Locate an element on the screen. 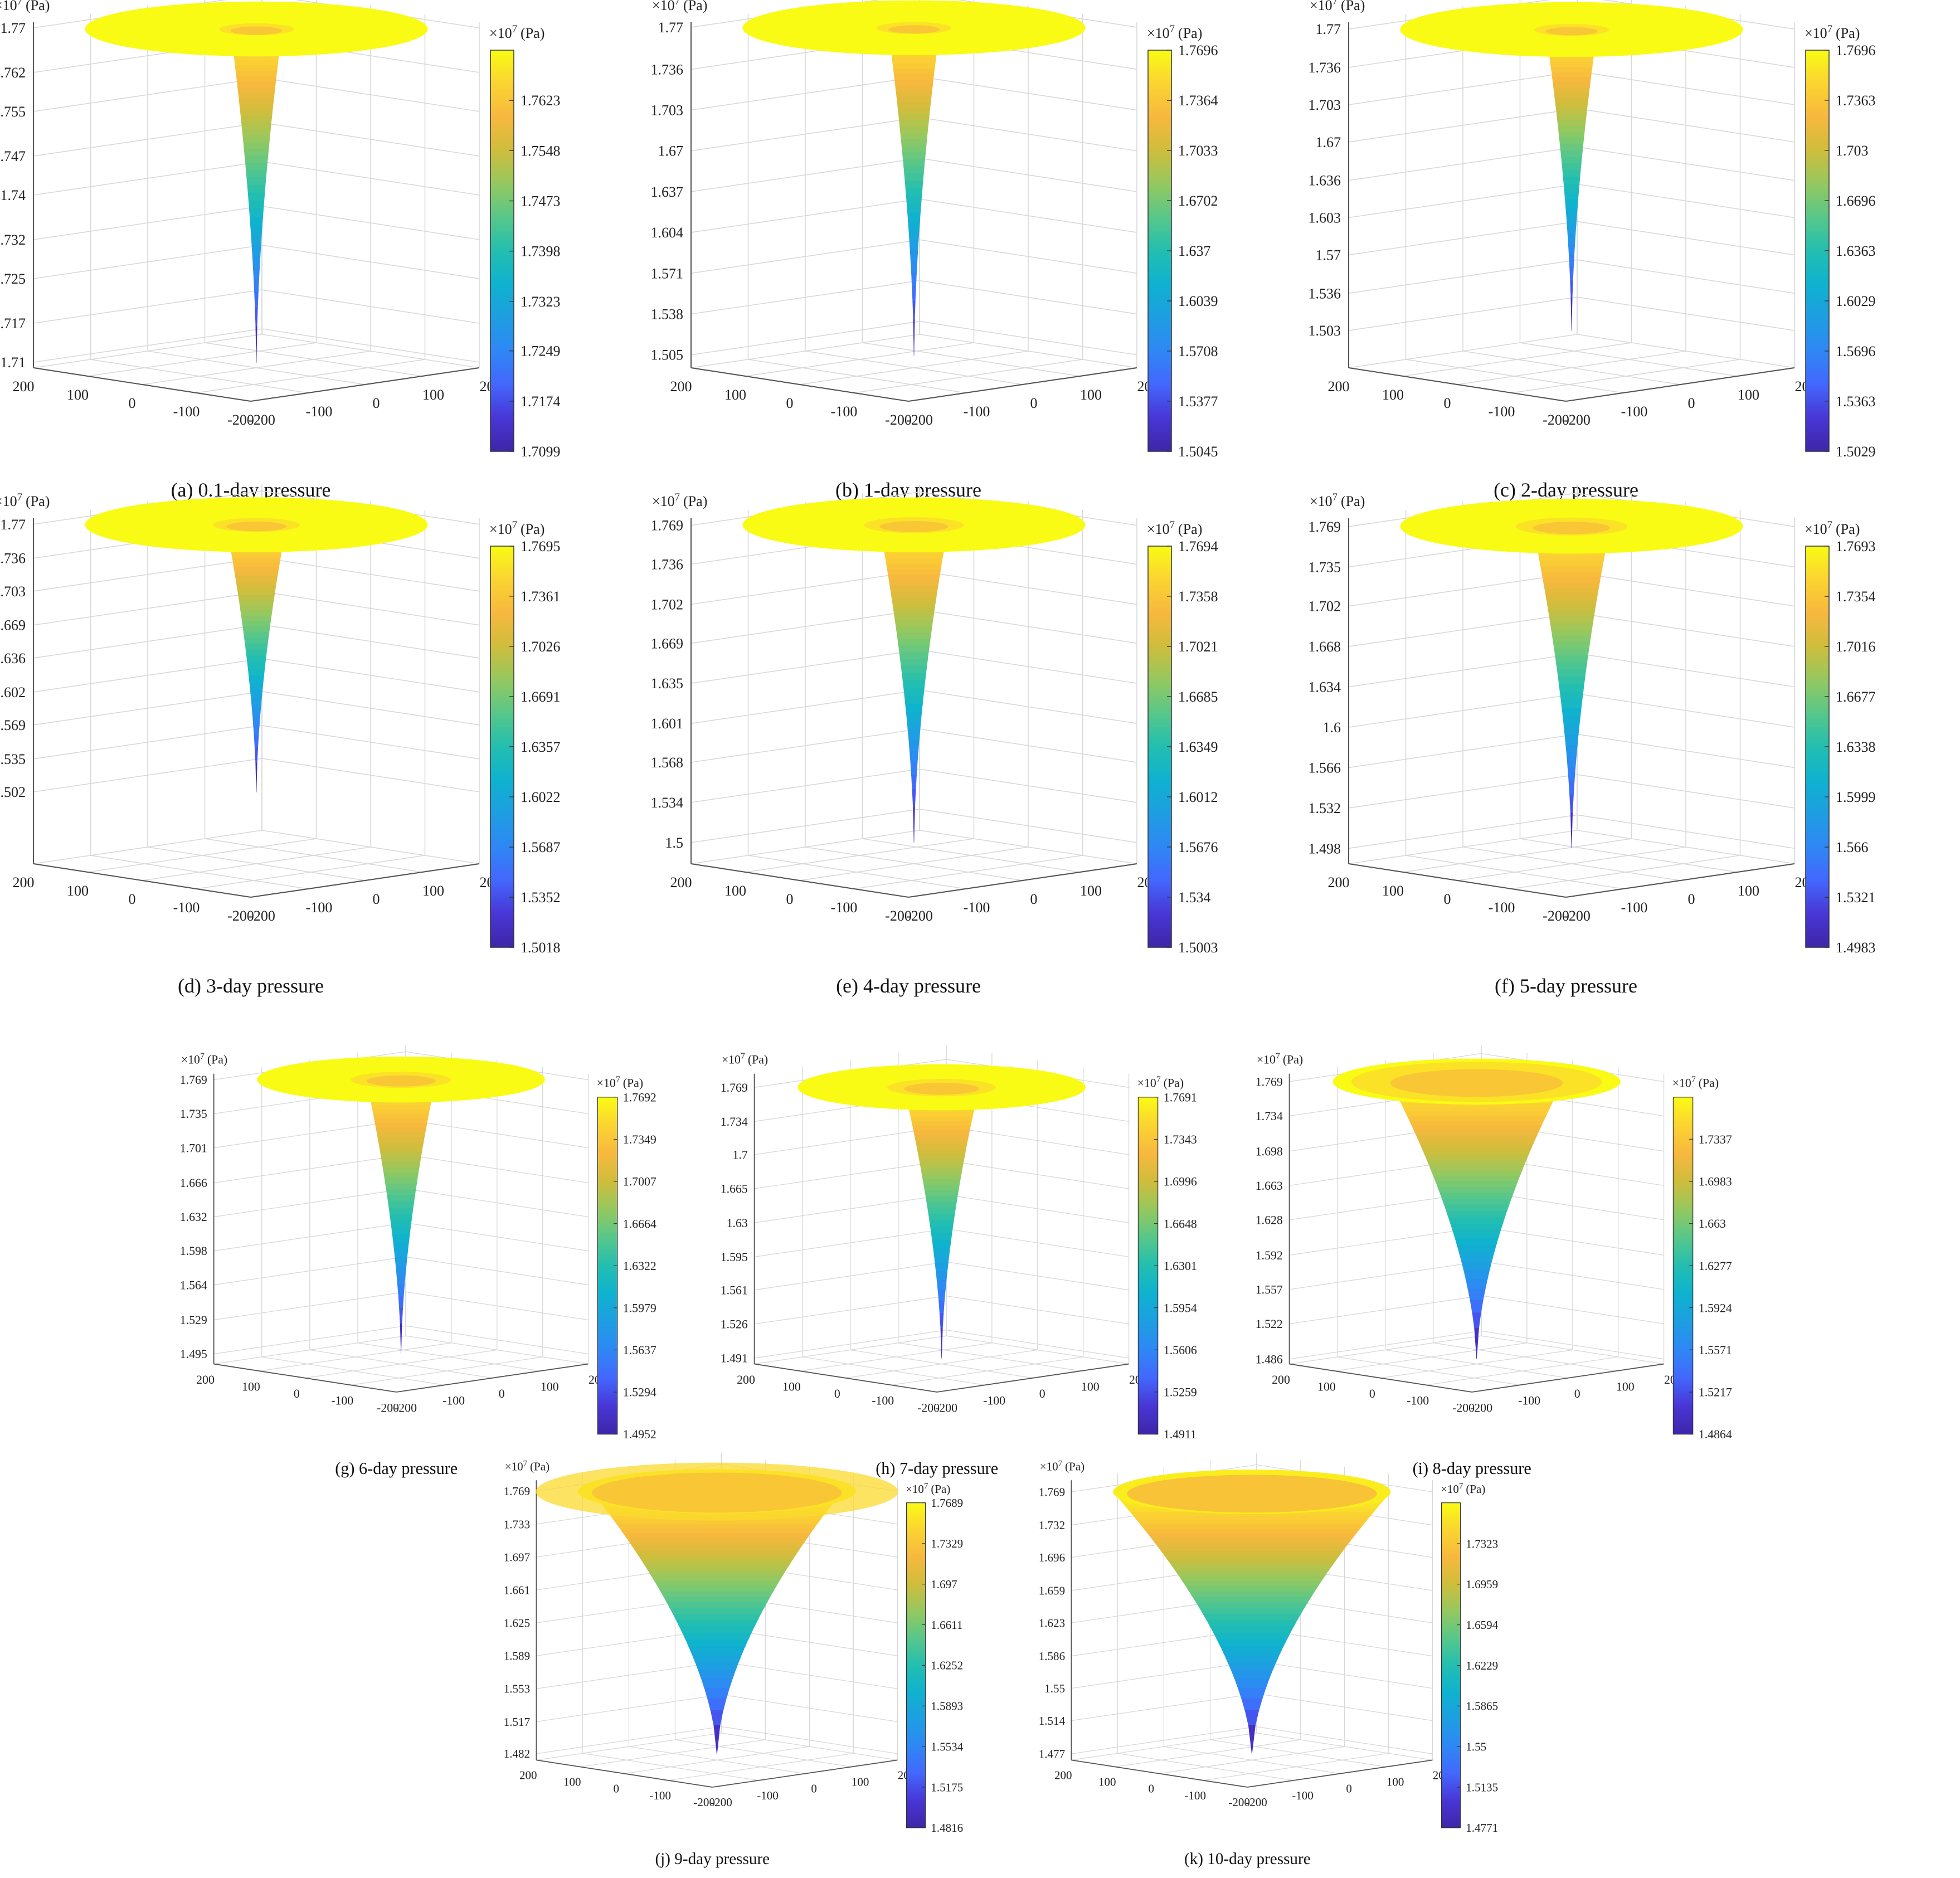  z-tick-label: 1.495 is located at coordinates (193, 1354).